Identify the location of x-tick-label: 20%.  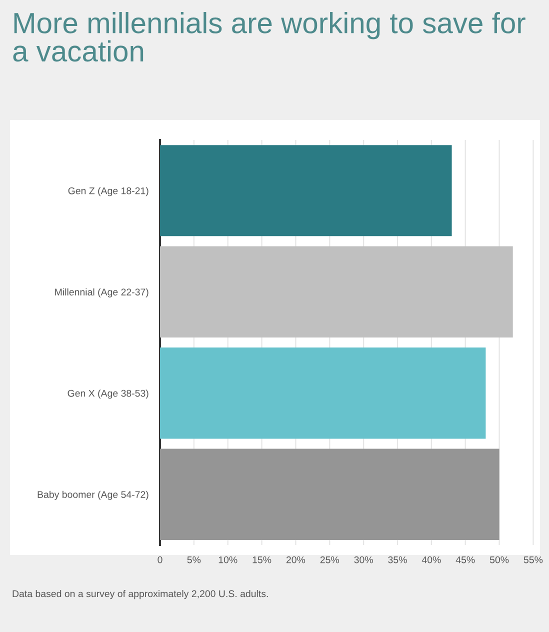
(296, 560).